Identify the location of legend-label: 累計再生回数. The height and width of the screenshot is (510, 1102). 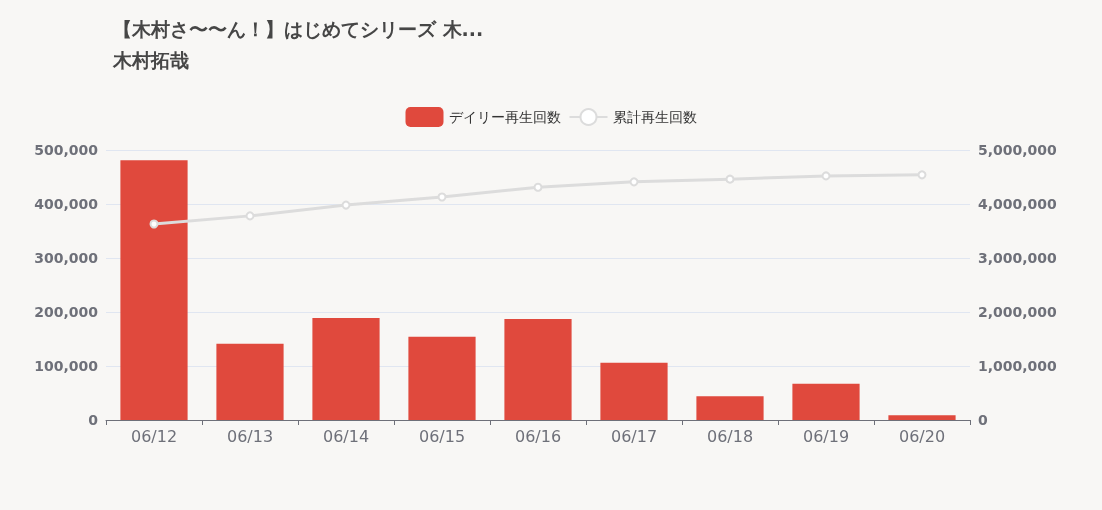
(654, 117).